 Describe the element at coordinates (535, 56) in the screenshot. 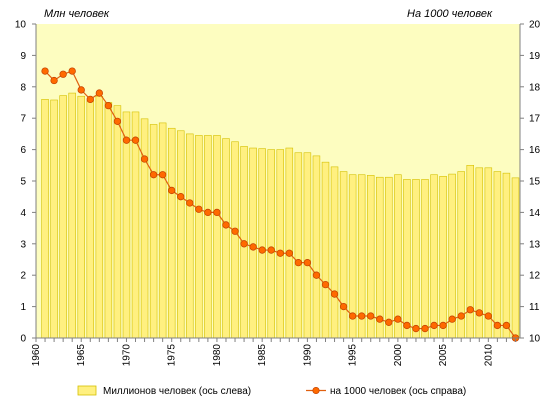

I see `right-tick-label: 19` at that location.